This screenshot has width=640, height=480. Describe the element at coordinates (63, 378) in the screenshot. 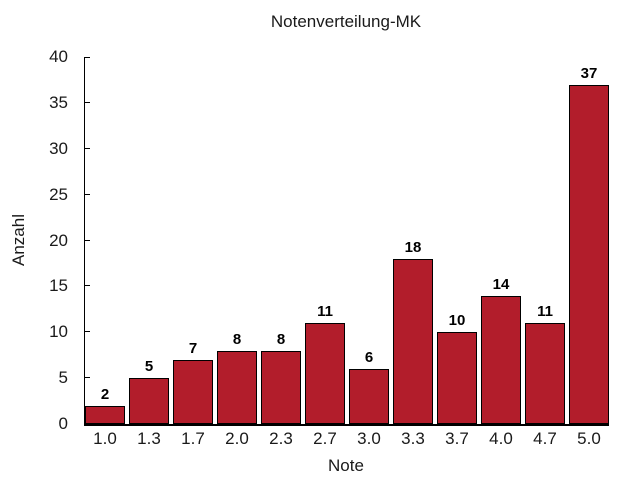

I see `y-tick-label: 5` at that location.